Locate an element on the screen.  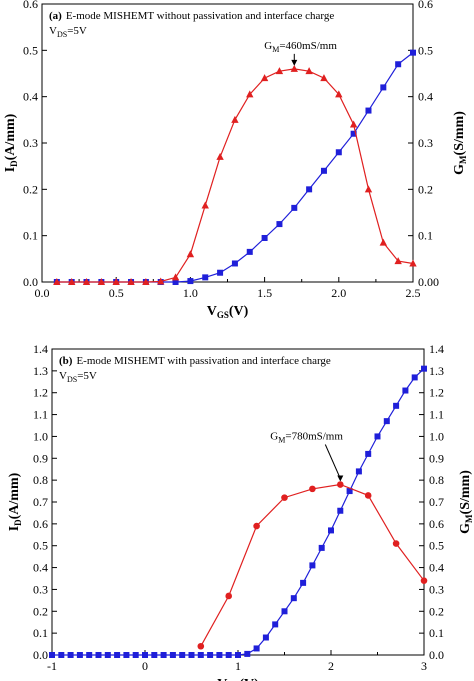
drain-voltage-condition: VDS=5V is located at coordinates (68, 32).